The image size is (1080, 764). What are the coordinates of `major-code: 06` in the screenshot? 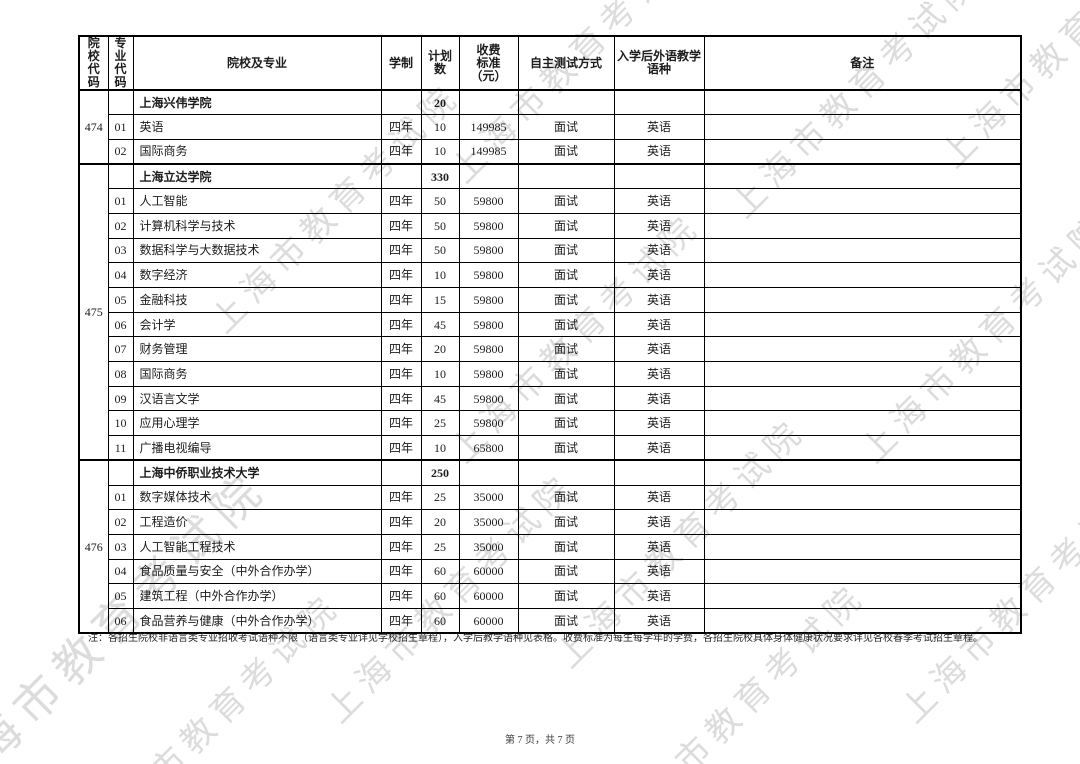 It's located at (120, 324).